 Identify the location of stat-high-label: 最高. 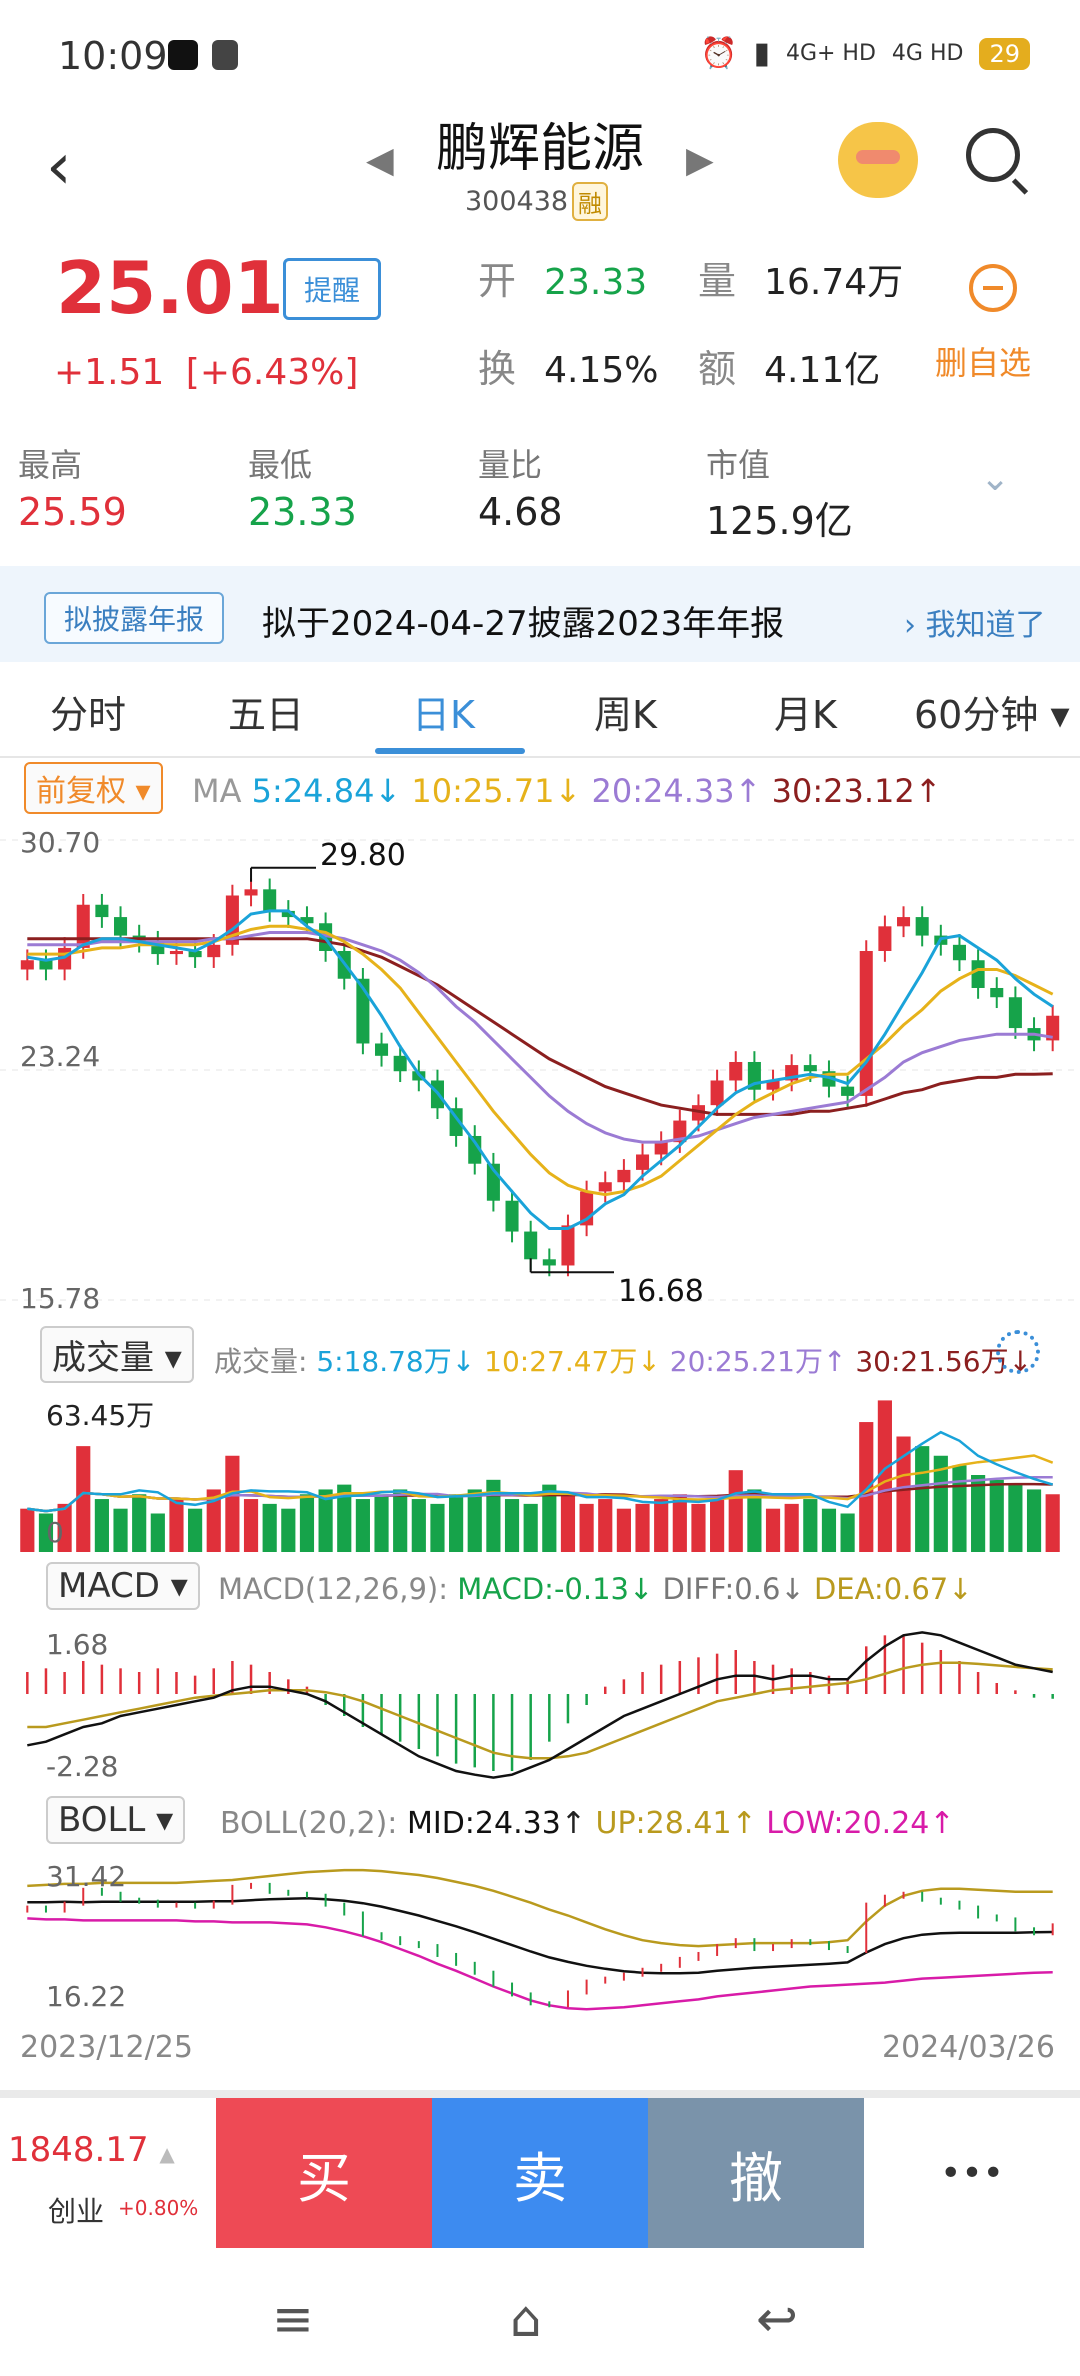
(50, 465).